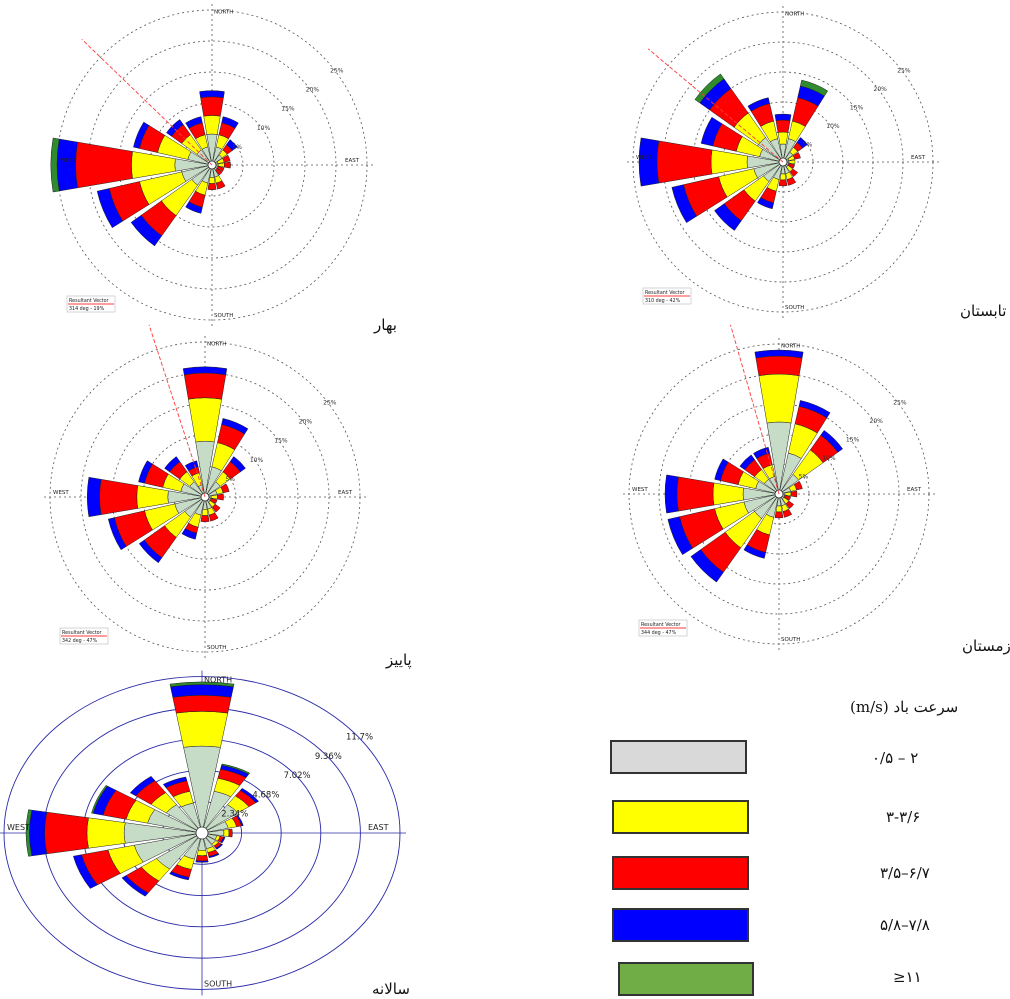 Image resolution: width=1010 pixels, height=999 pixels. Describe the element at coordinates (345, 493) in the screenshot. I see `windrose-autumn-compass-east: EAST` at that location.